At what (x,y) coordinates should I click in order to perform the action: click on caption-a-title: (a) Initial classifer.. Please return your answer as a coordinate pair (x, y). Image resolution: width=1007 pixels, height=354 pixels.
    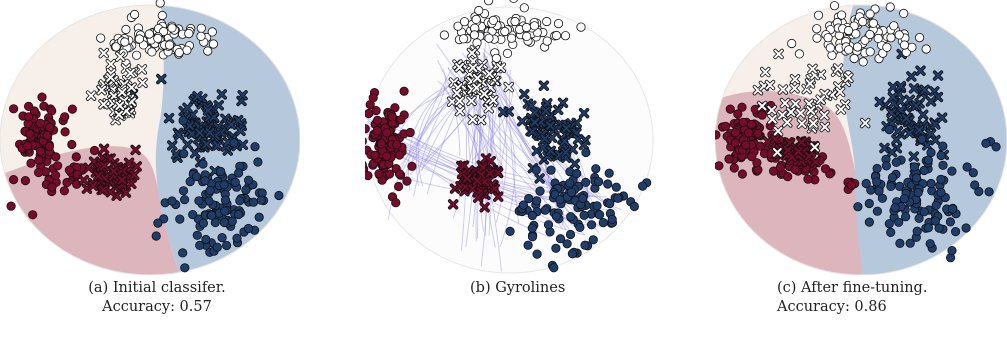
    Looking at the image, I should click on (157, 288).